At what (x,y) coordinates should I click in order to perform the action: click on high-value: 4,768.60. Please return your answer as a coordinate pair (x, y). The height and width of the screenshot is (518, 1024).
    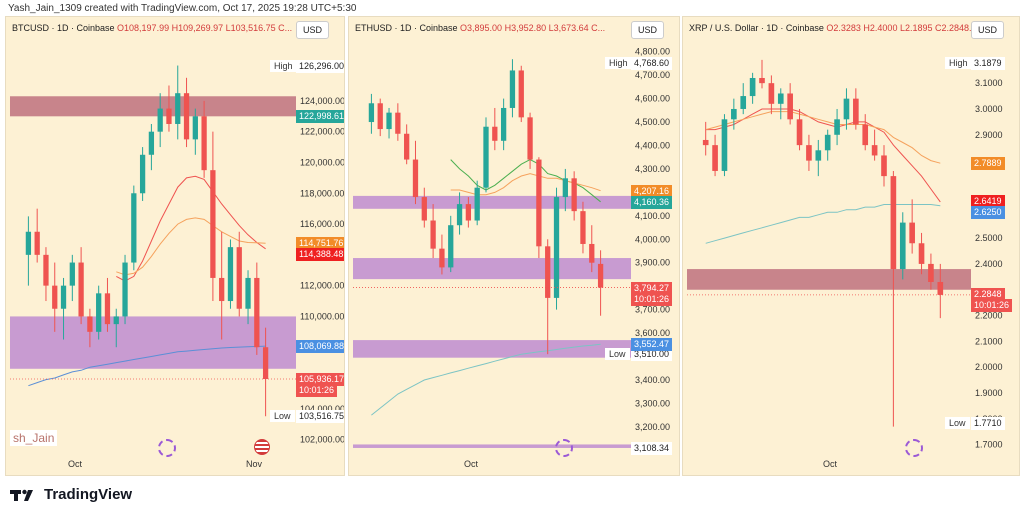
    Looking at the image, I should click on (652, 63).